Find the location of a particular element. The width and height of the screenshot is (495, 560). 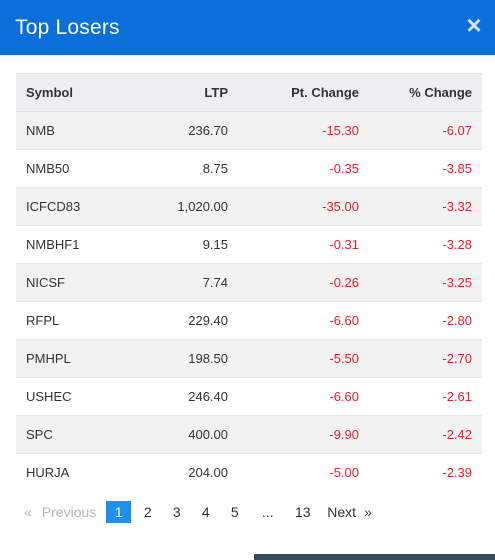

cell-pt-change: -15.30 is located at coordinates (340, 130).